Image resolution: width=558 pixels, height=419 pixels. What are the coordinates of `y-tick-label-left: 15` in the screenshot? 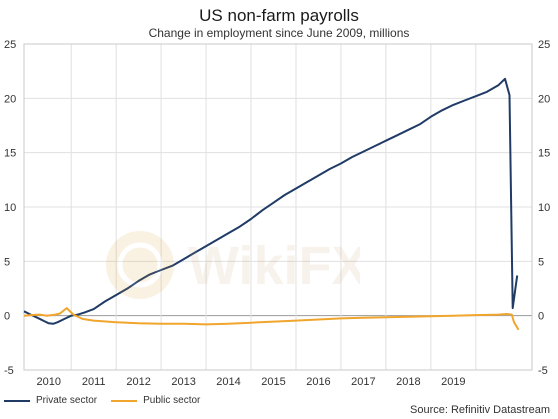 It's located at (10, 154).